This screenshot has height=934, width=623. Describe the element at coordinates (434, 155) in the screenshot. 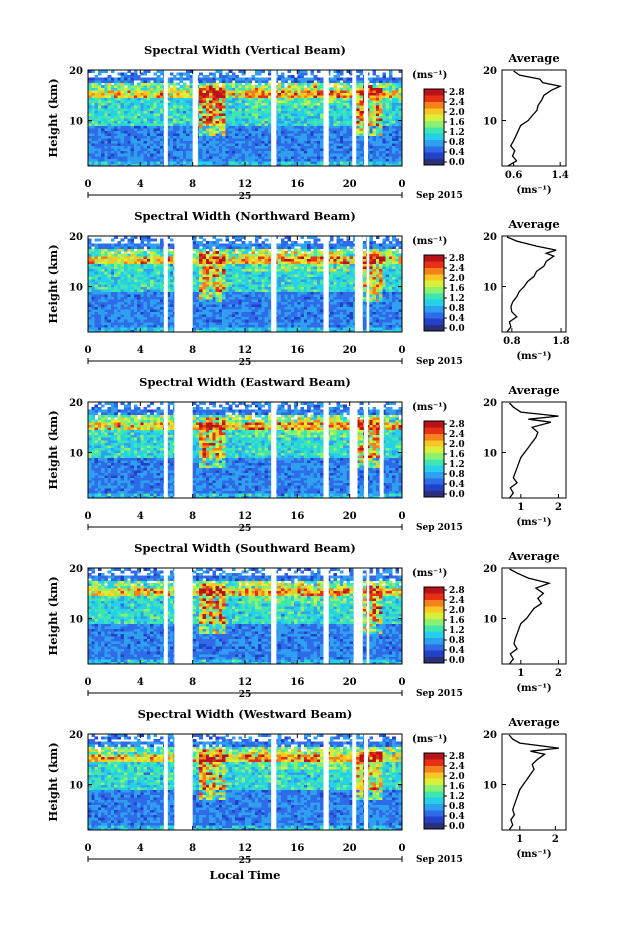

I see `colorbar-swatch` at that location.